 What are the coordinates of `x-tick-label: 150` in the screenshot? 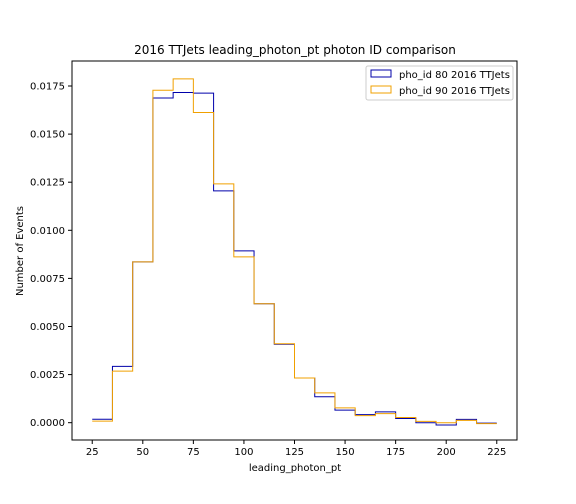 It's located at (345, 452).